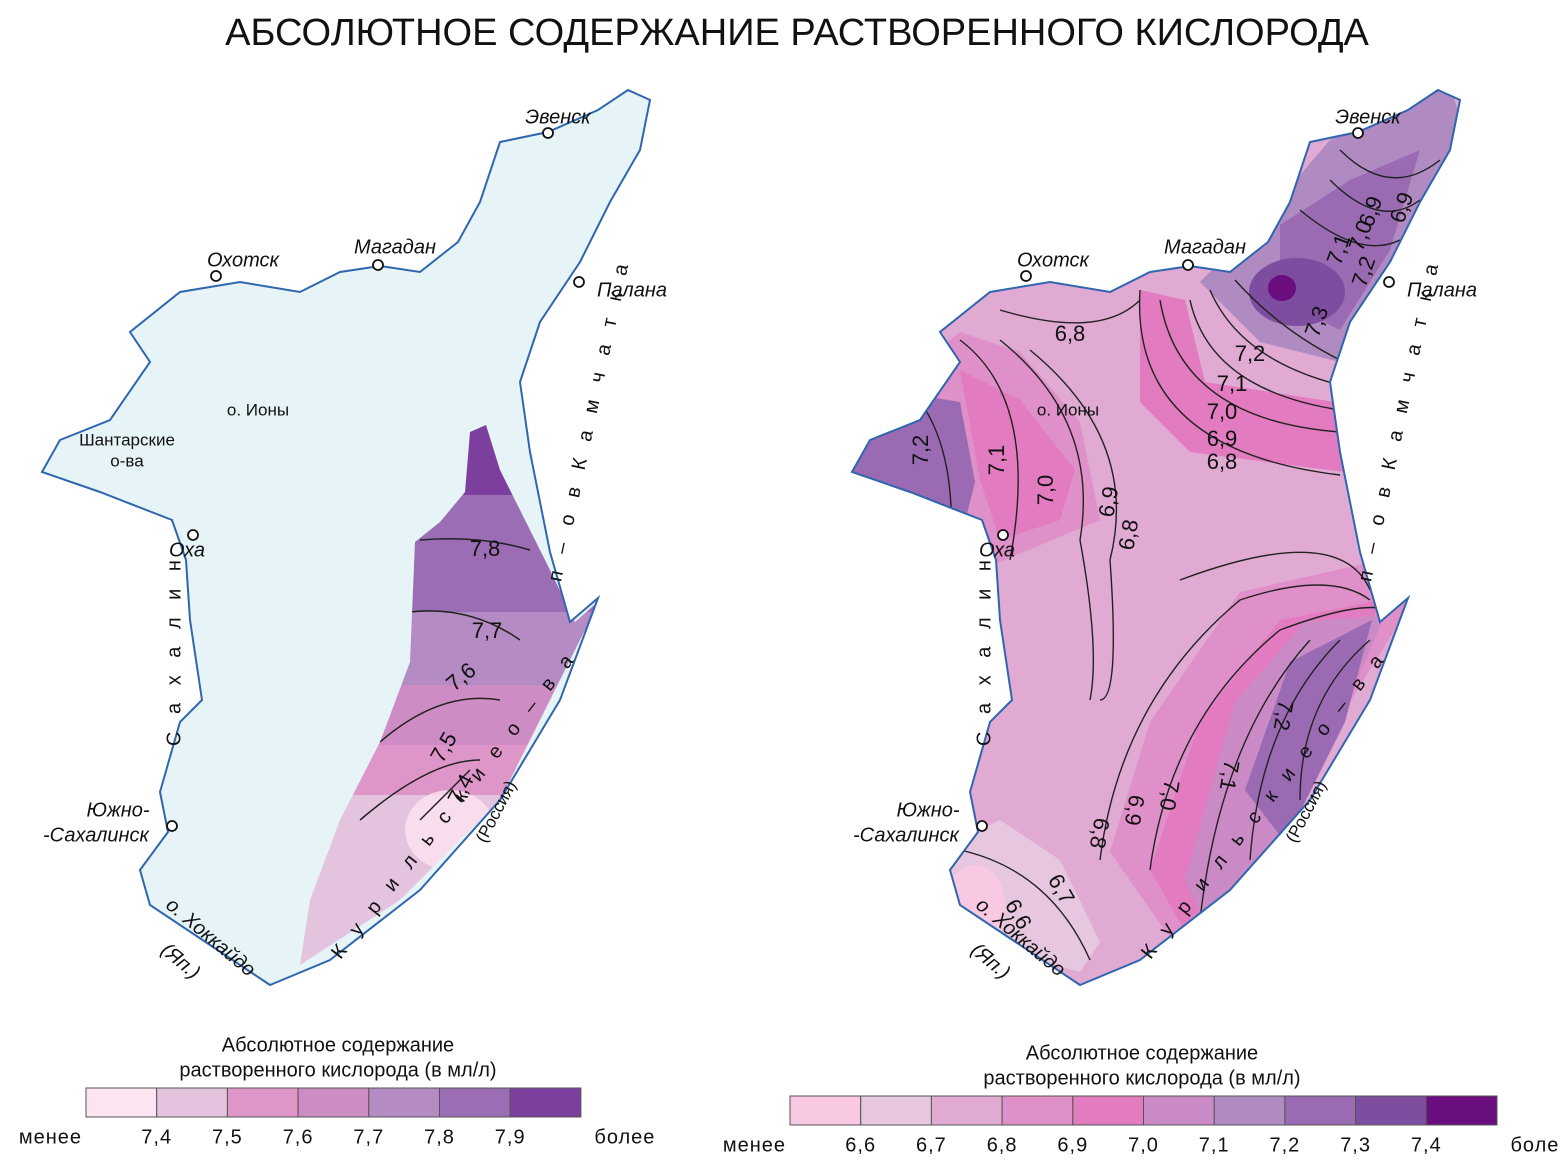 Image resolution: width=1560 pixels, height=1162 pixels. What do you see at coordinates (439, 1137) in the screenshot?
I see `legend-label: 7,8` at bounding box center [439, 1137].